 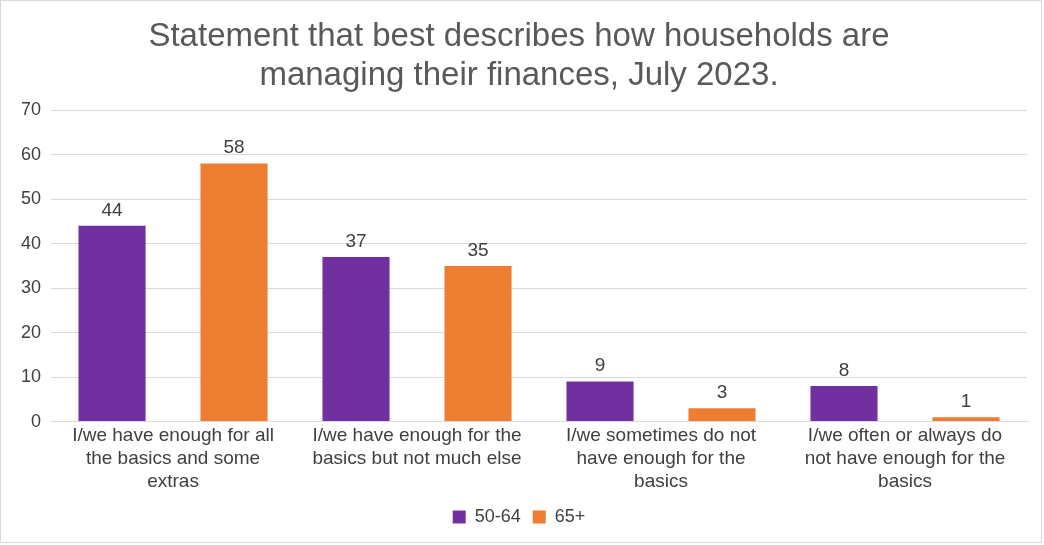 I want to click on chart-title: Statement that best describes how households are managing their finances, July 2023., so click(x=519, y=54).